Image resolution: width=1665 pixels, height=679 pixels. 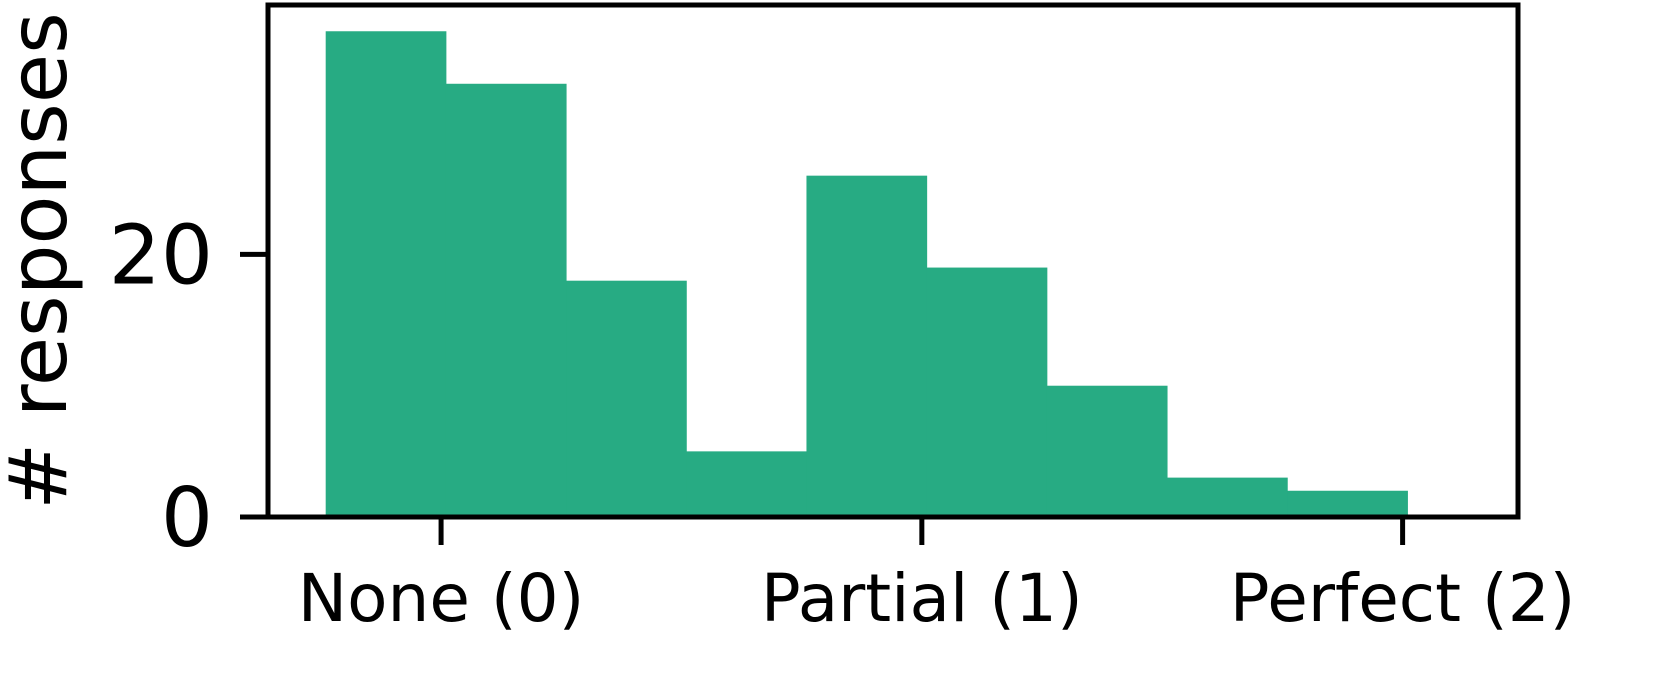 What do you see at coordinates (187, 518) in the screenshot?
I see `y-tick-label: 0` at bounding box center [187, 518].